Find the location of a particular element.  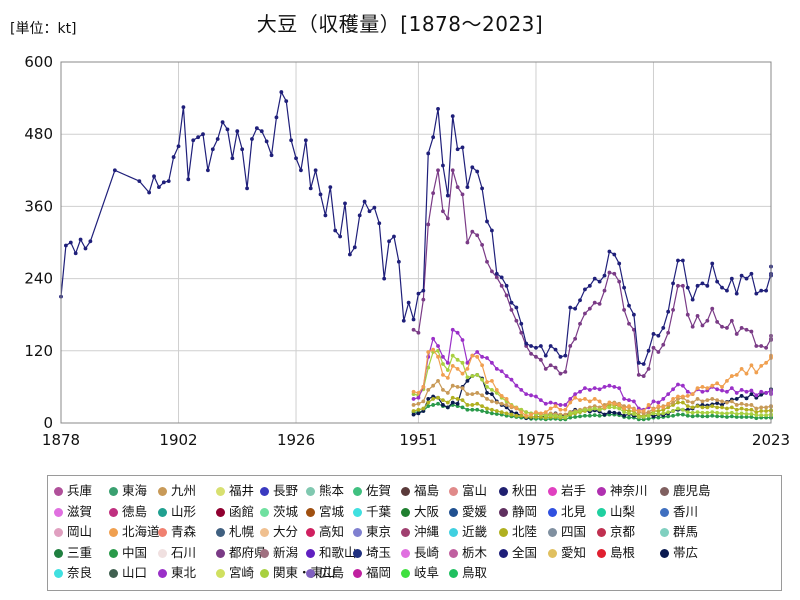

legend-item: 兵庫 is located at coordinates (73, 491).